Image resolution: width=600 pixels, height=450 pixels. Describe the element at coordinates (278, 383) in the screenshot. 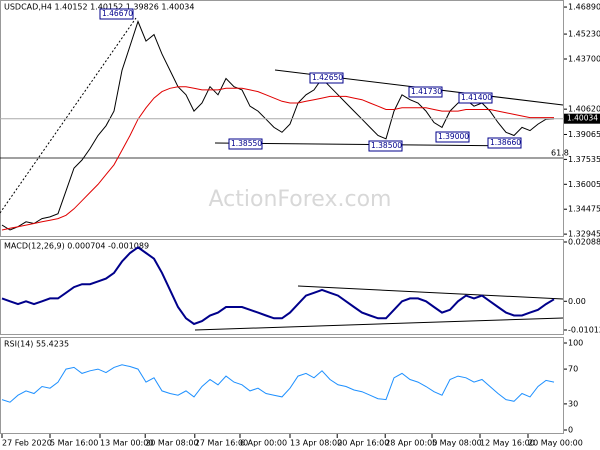

I see `series-line` at that location.